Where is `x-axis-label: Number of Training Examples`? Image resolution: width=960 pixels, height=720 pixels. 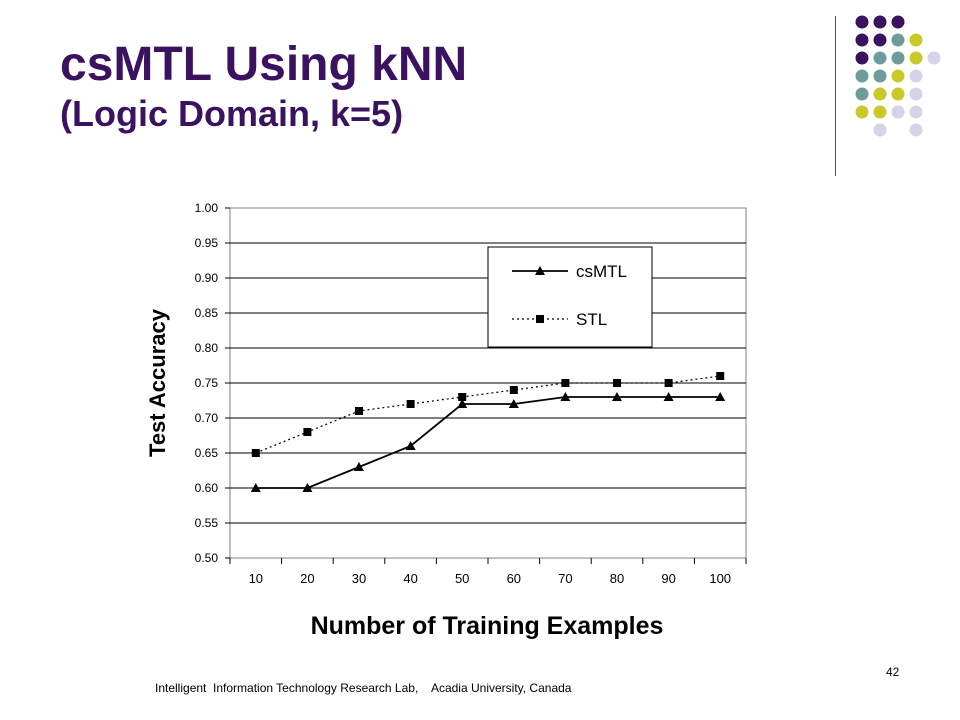
x-axis-label: Number of Training Examples is located at coordinates (487, 626).